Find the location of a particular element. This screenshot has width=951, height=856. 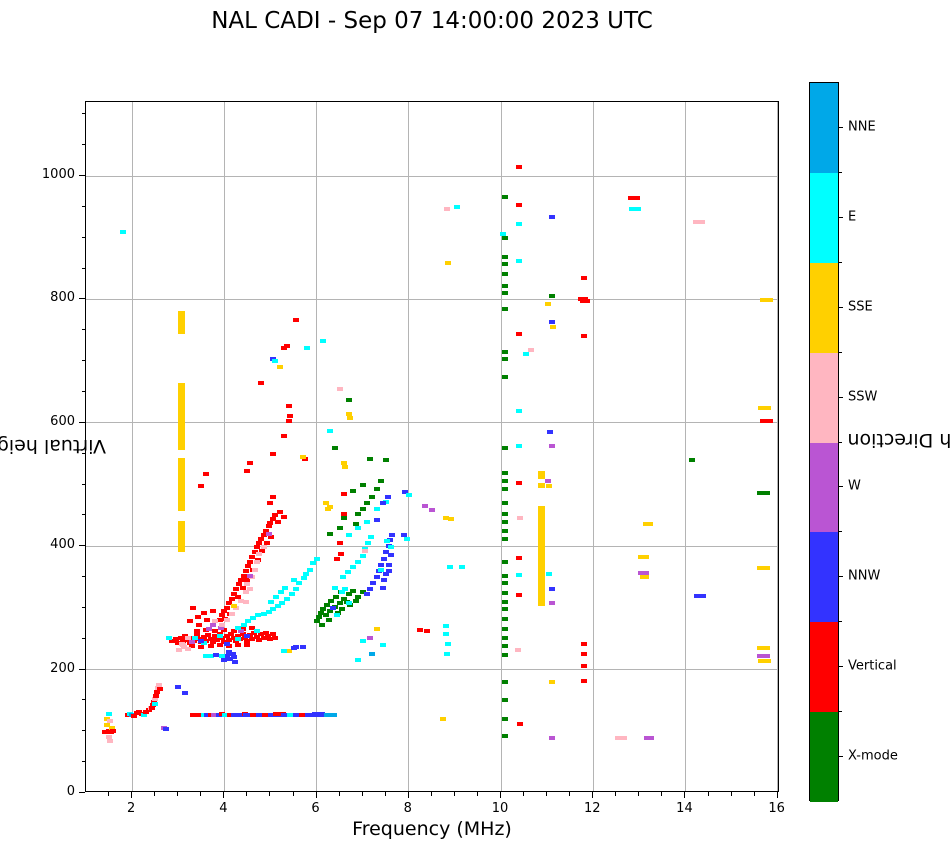

y-tick-label: 800 is located at coordinates (62, 298).